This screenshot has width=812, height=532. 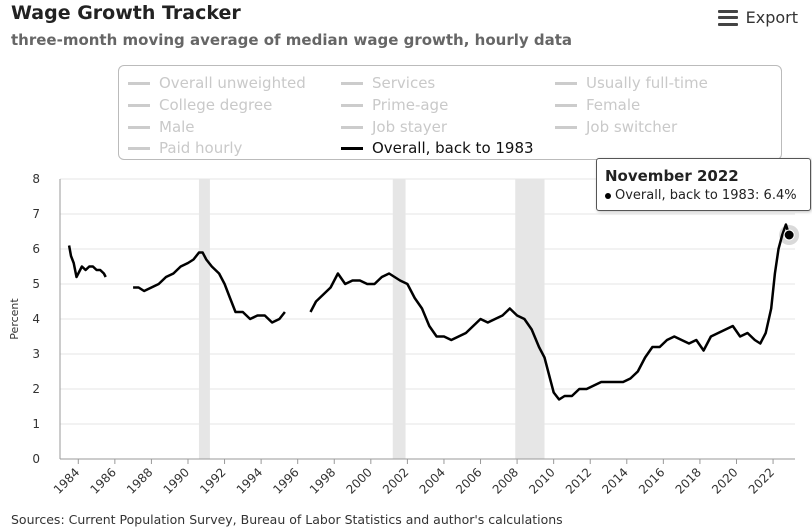 I want to click on legend-item-college-degree: College degree, so click(x=200, y=105).